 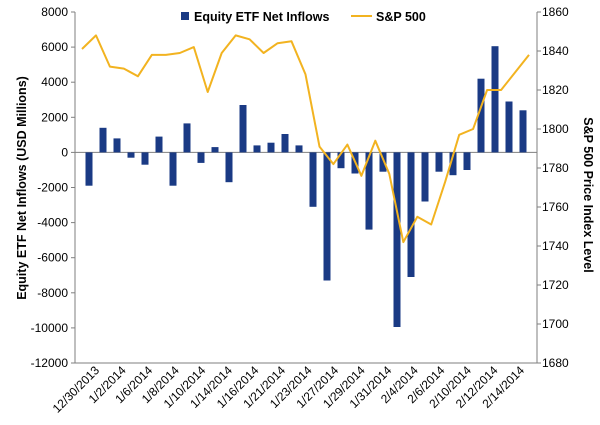 I want to click on left-axis-title: Equity ETF Net Inflows (USD Millions), so click(x=22, y=188).